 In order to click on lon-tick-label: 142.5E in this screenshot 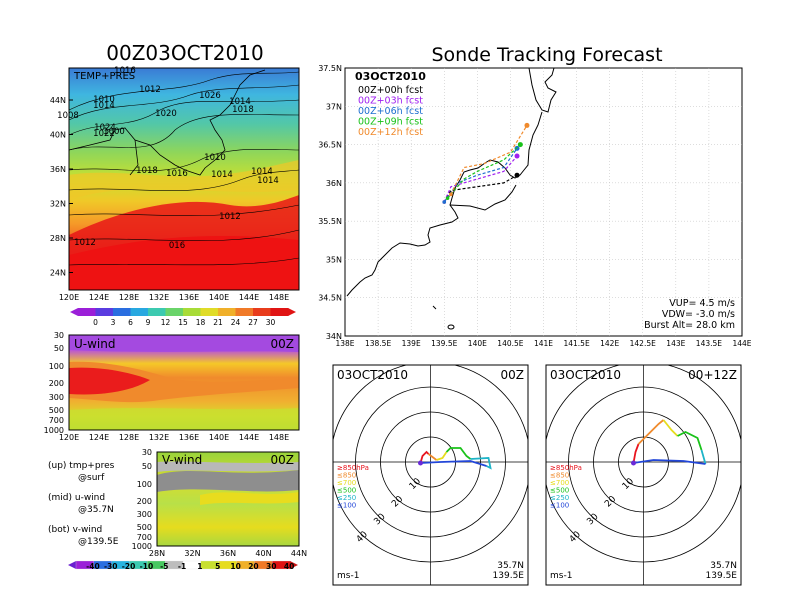, I will do `click(643, 343)`.